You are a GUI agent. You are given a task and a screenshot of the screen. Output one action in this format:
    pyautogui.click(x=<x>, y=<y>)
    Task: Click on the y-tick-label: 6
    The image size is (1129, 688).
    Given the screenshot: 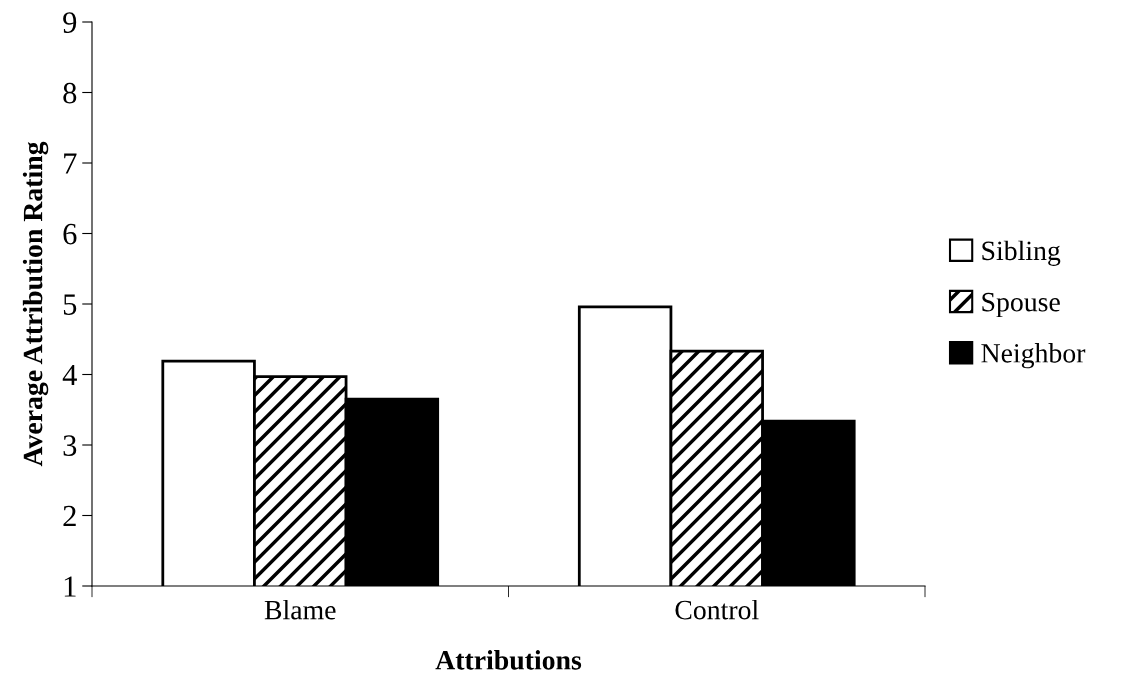 What is the action you would take?
    pyautogui.click(x=70, y=234)
    